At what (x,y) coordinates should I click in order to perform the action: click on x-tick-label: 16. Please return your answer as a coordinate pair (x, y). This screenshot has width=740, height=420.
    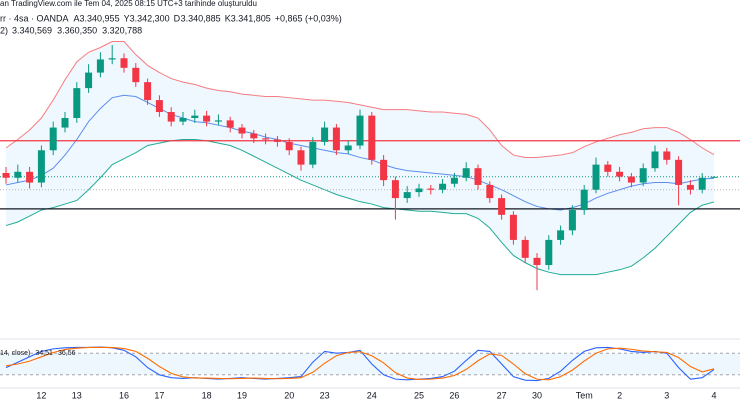
    Looking at the image, I should click on (124, 395).